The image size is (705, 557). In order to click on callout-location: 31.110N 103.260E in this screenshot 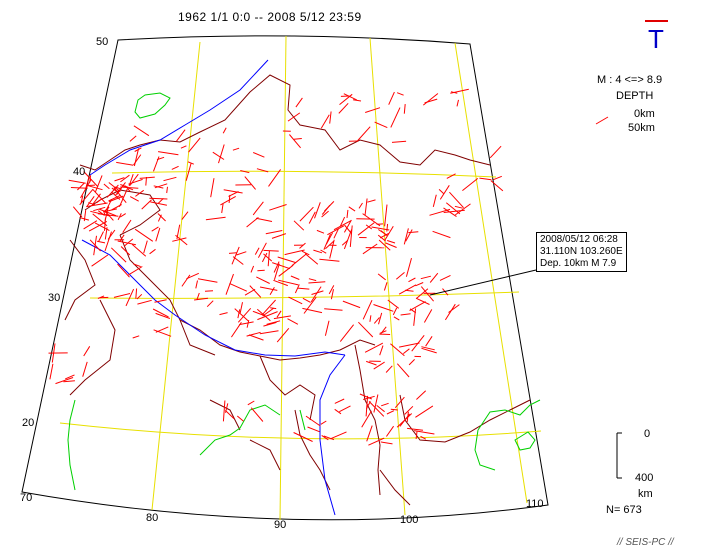, I will do `click(581, 251)`.